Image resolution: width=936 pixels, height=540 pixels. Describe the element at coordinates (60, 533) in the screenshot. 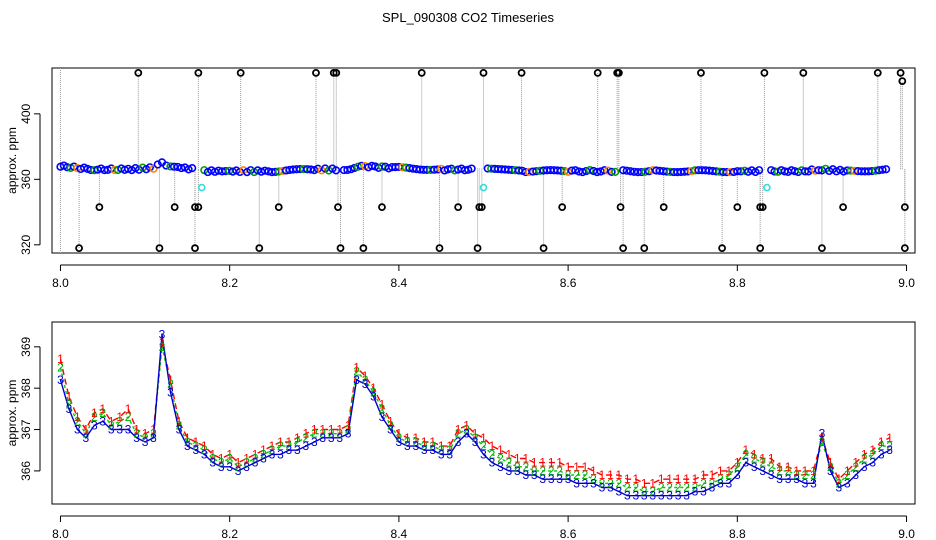

I see `bottom-x-tick-label: 8.0` at that location.